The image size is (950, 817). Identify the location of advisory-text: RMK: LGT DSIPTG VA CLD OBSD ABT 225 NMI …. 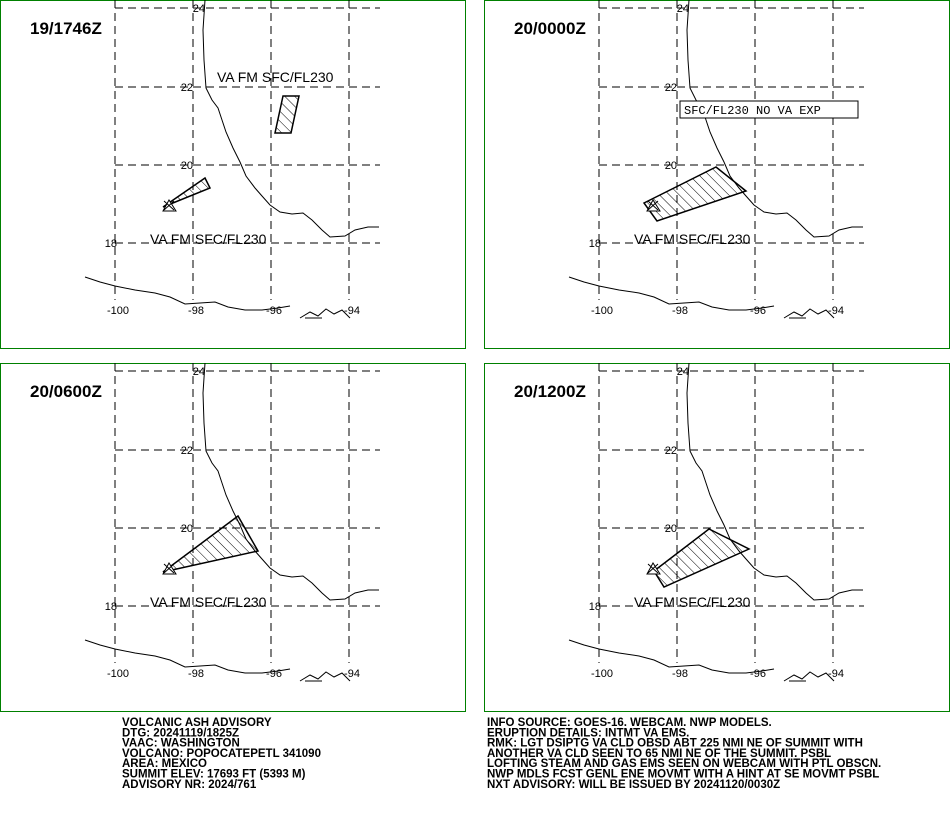
(675, 744).